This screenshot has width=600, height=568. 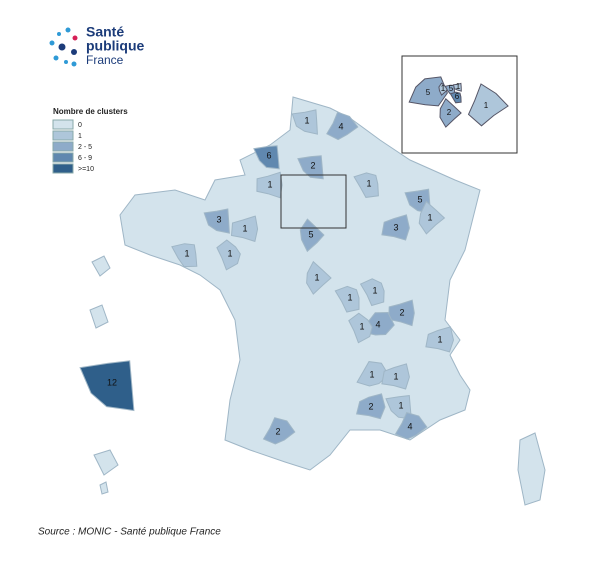 I want to click on legend-label: 1, so click(x=80, y=136).